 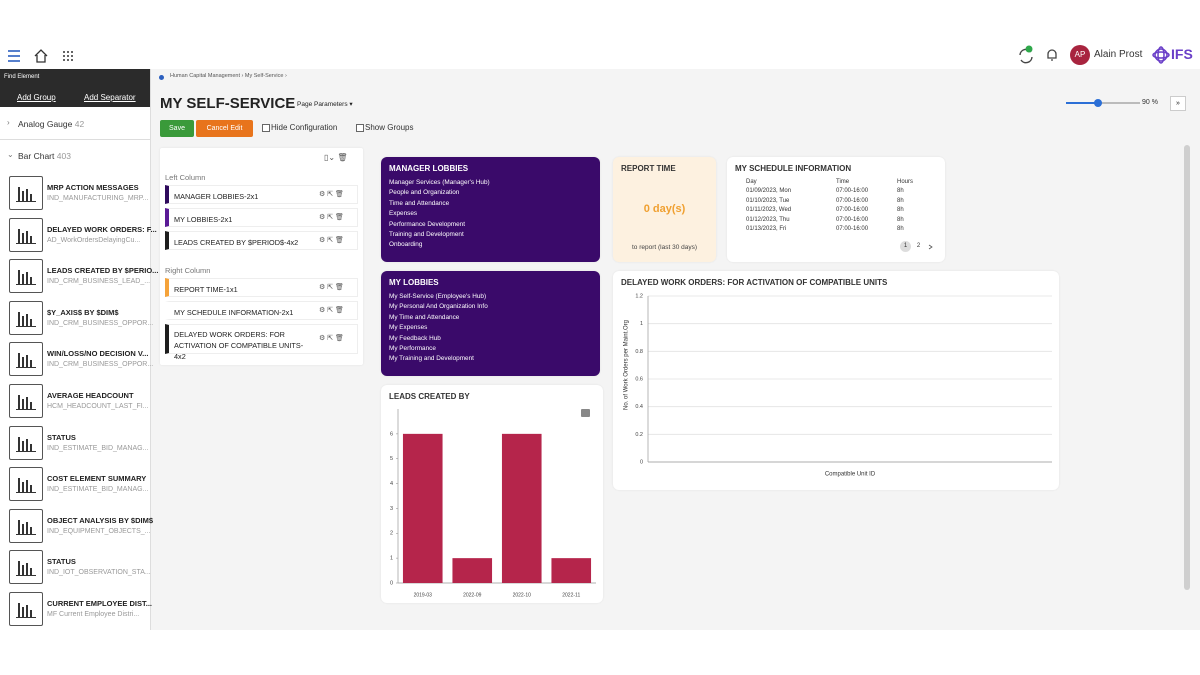 I want to click on lobby-link: Expenses, so click(x=403, y=214).